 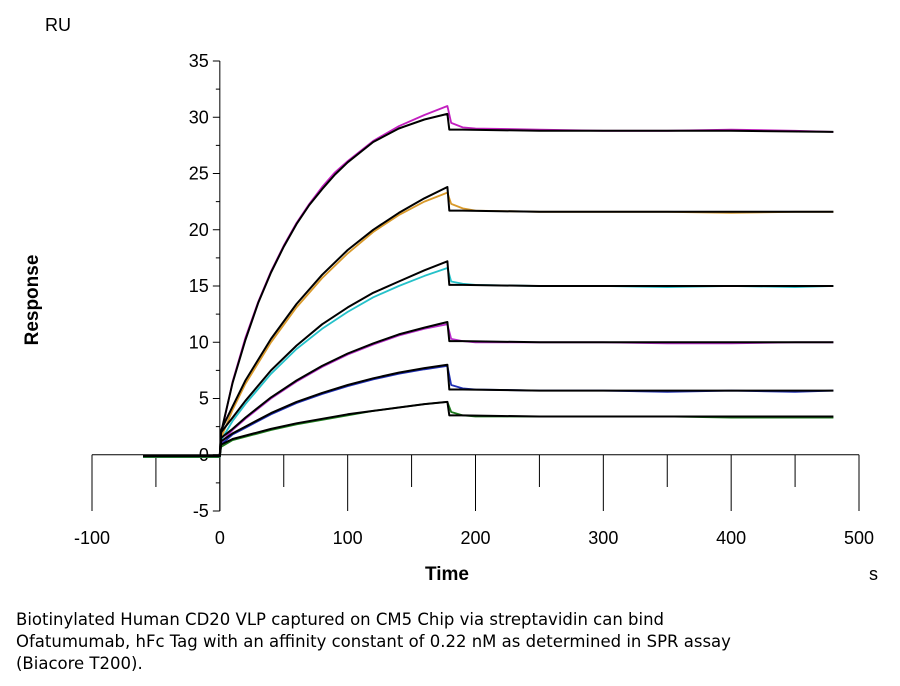 What do you see at coordinates (603, 538) in the screenshot?
I see `x-tick-label: 300` at bounding box center [603, 538].